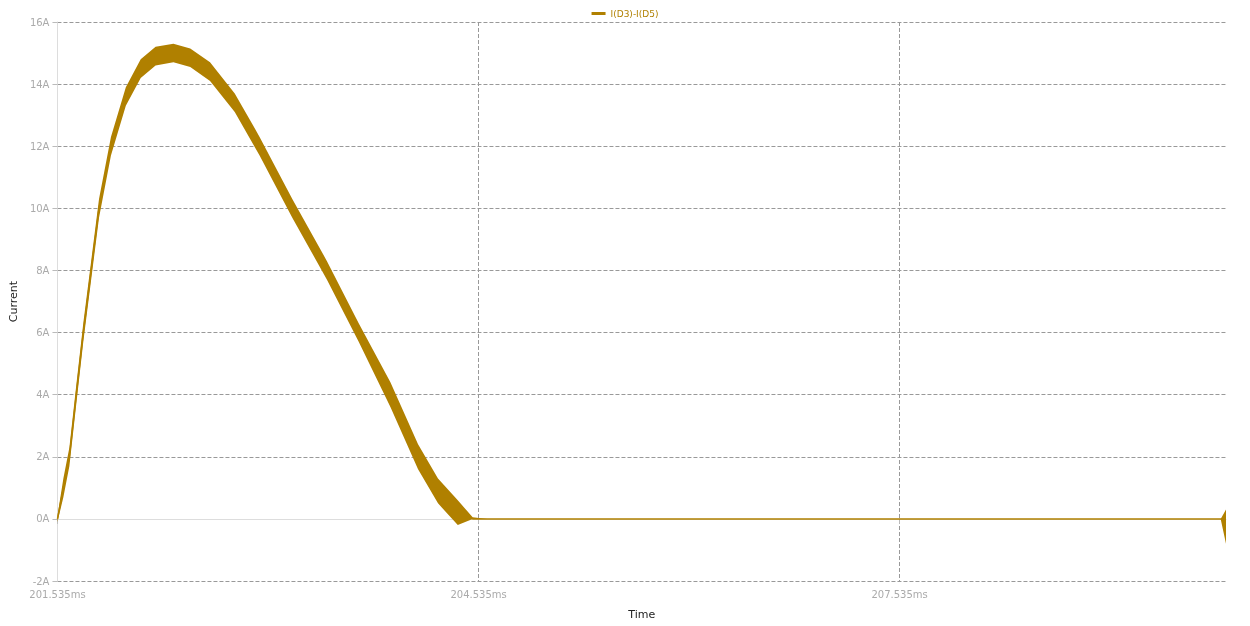  Describe the element at coordinates (43, 519) in the screenshot. I see `y-tick-label: 0A` at that location.